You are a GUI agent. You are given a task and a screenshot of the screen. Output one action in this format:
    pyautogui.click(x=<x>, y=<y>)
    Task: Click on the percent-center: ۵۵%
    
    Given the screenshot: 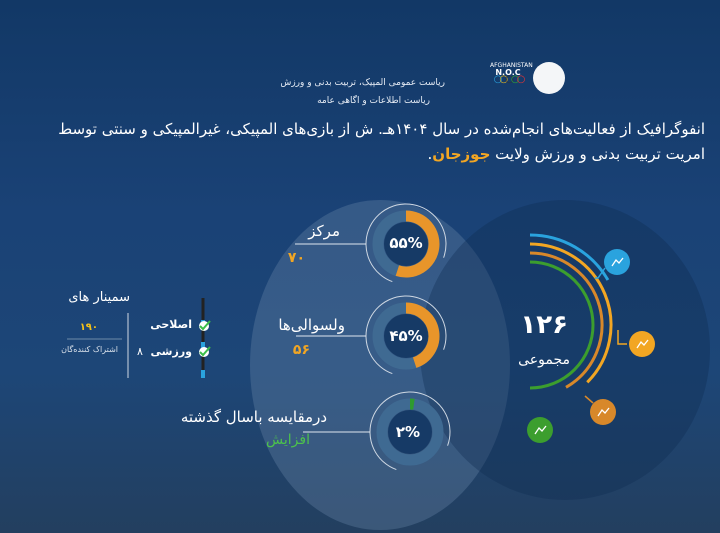 What is the action you would take?
    pyautogui.click(x=406, y=243)
    